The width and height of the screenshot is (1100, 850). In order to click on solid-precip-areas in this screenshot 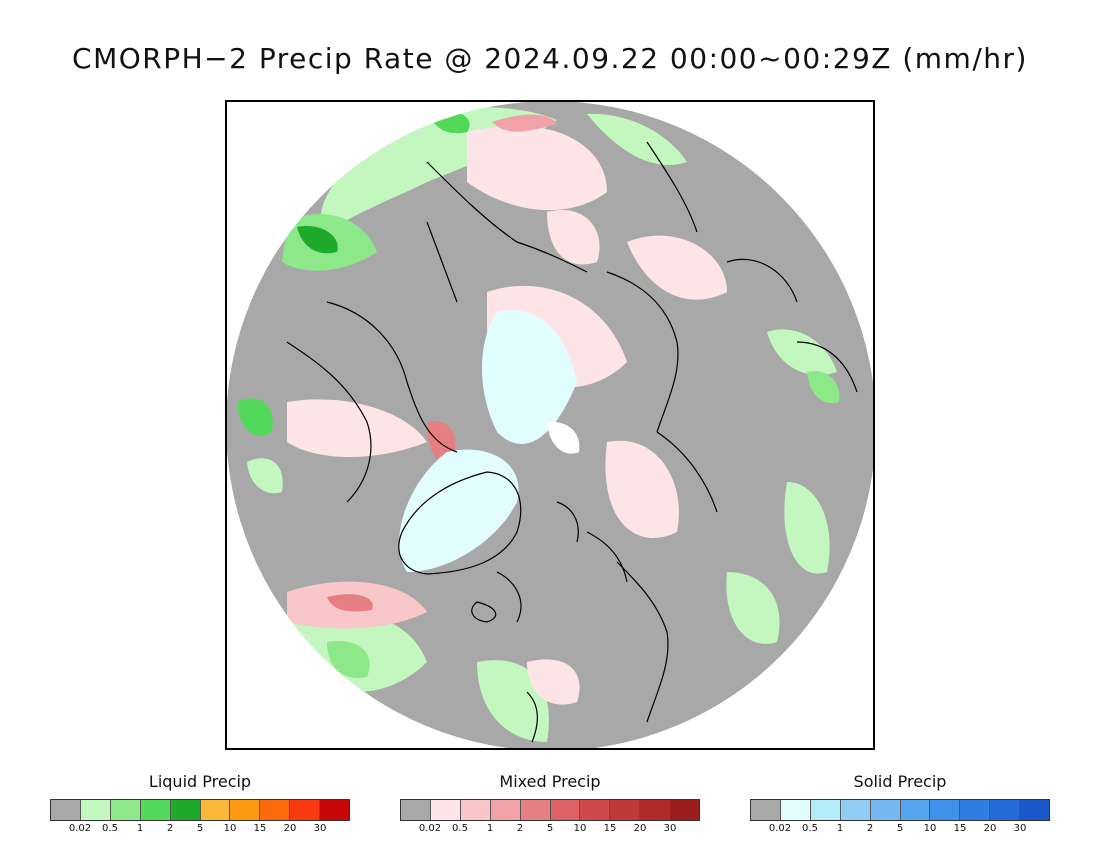, I will do `click(489, 441)`.